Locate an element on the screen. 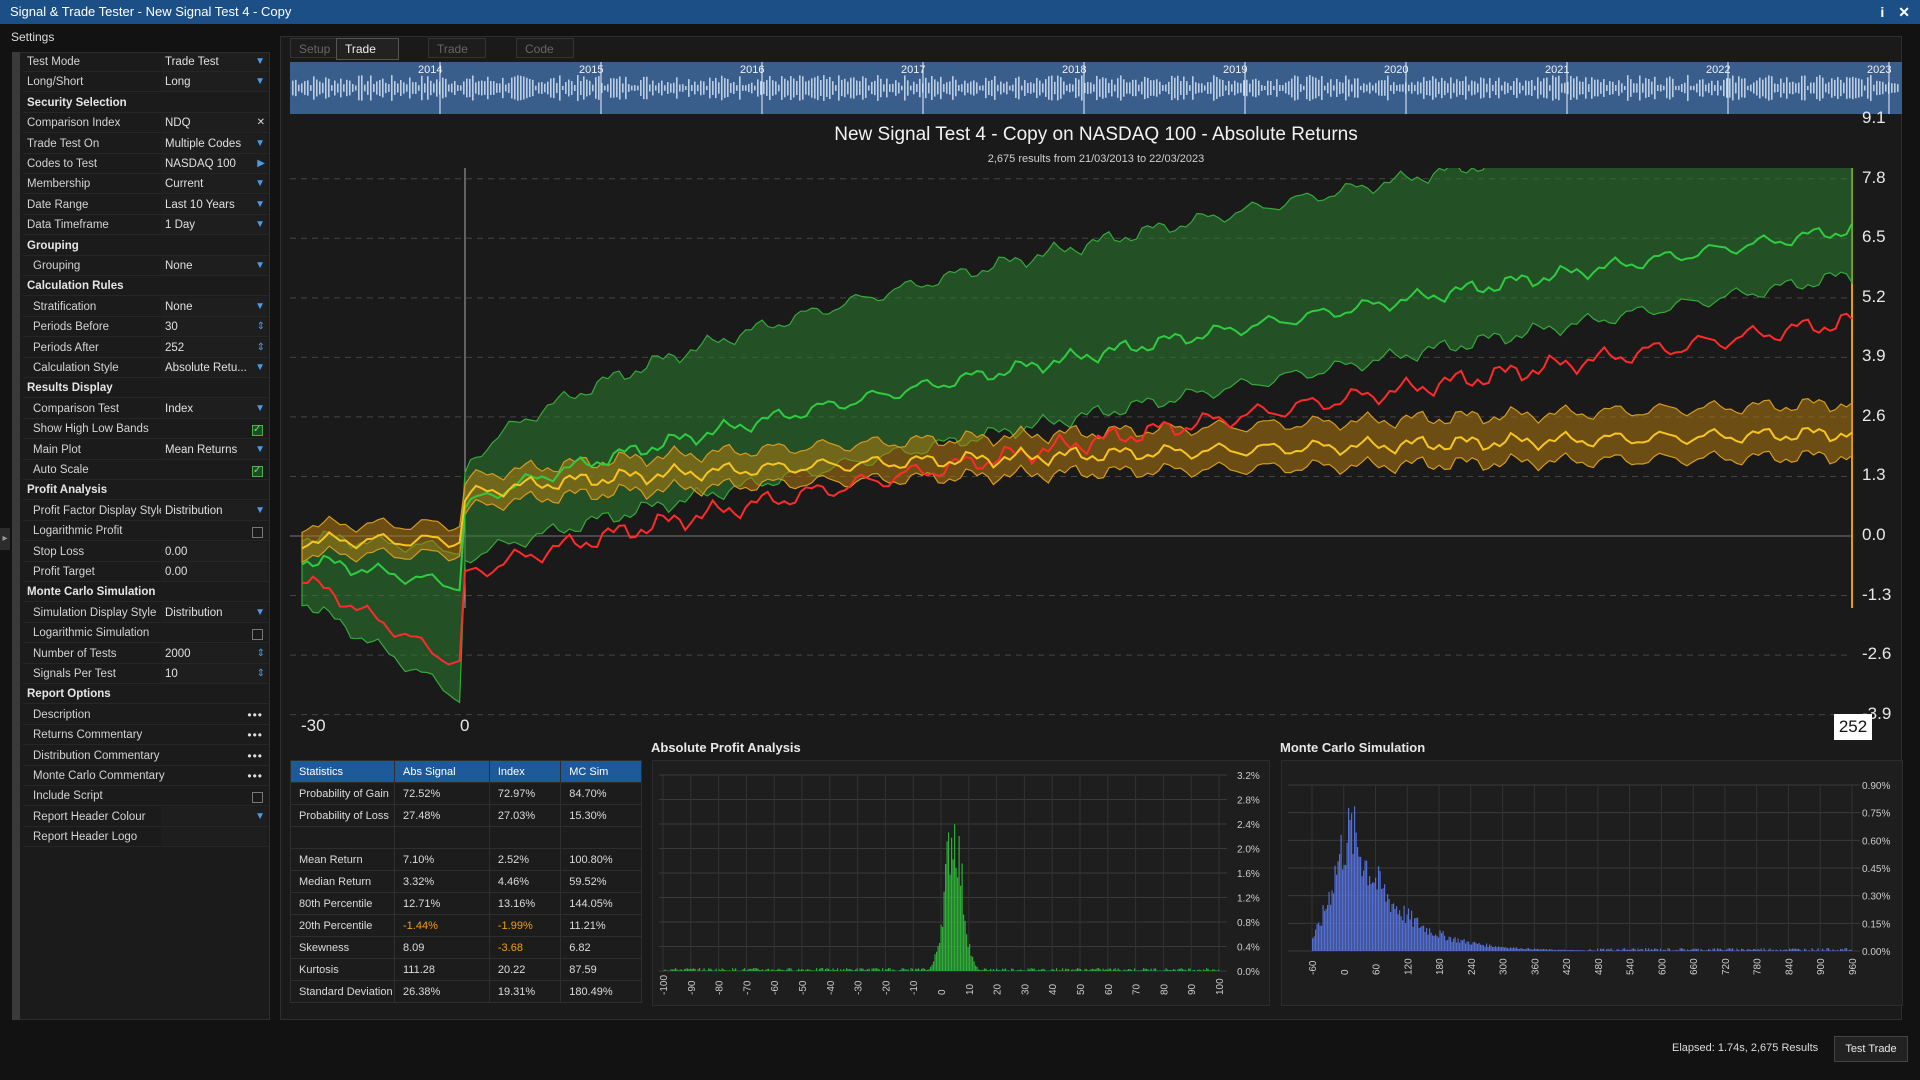  settings-row: Description ••• is located at coordinates (146, 715).